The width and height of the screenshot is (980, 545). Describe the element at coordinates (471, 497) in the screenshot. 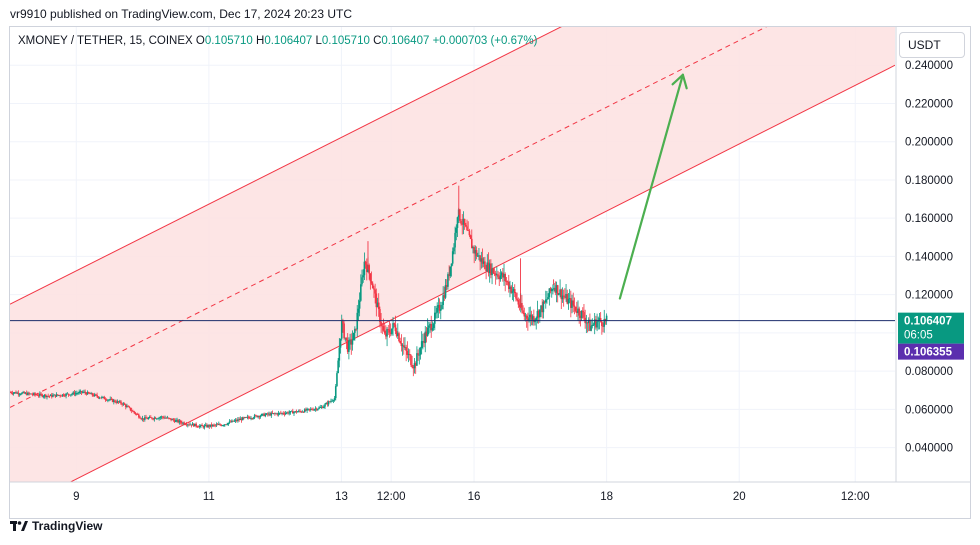

I see `time-axis: 9 11 13 12:00 16 18 20 12:00` at that location.